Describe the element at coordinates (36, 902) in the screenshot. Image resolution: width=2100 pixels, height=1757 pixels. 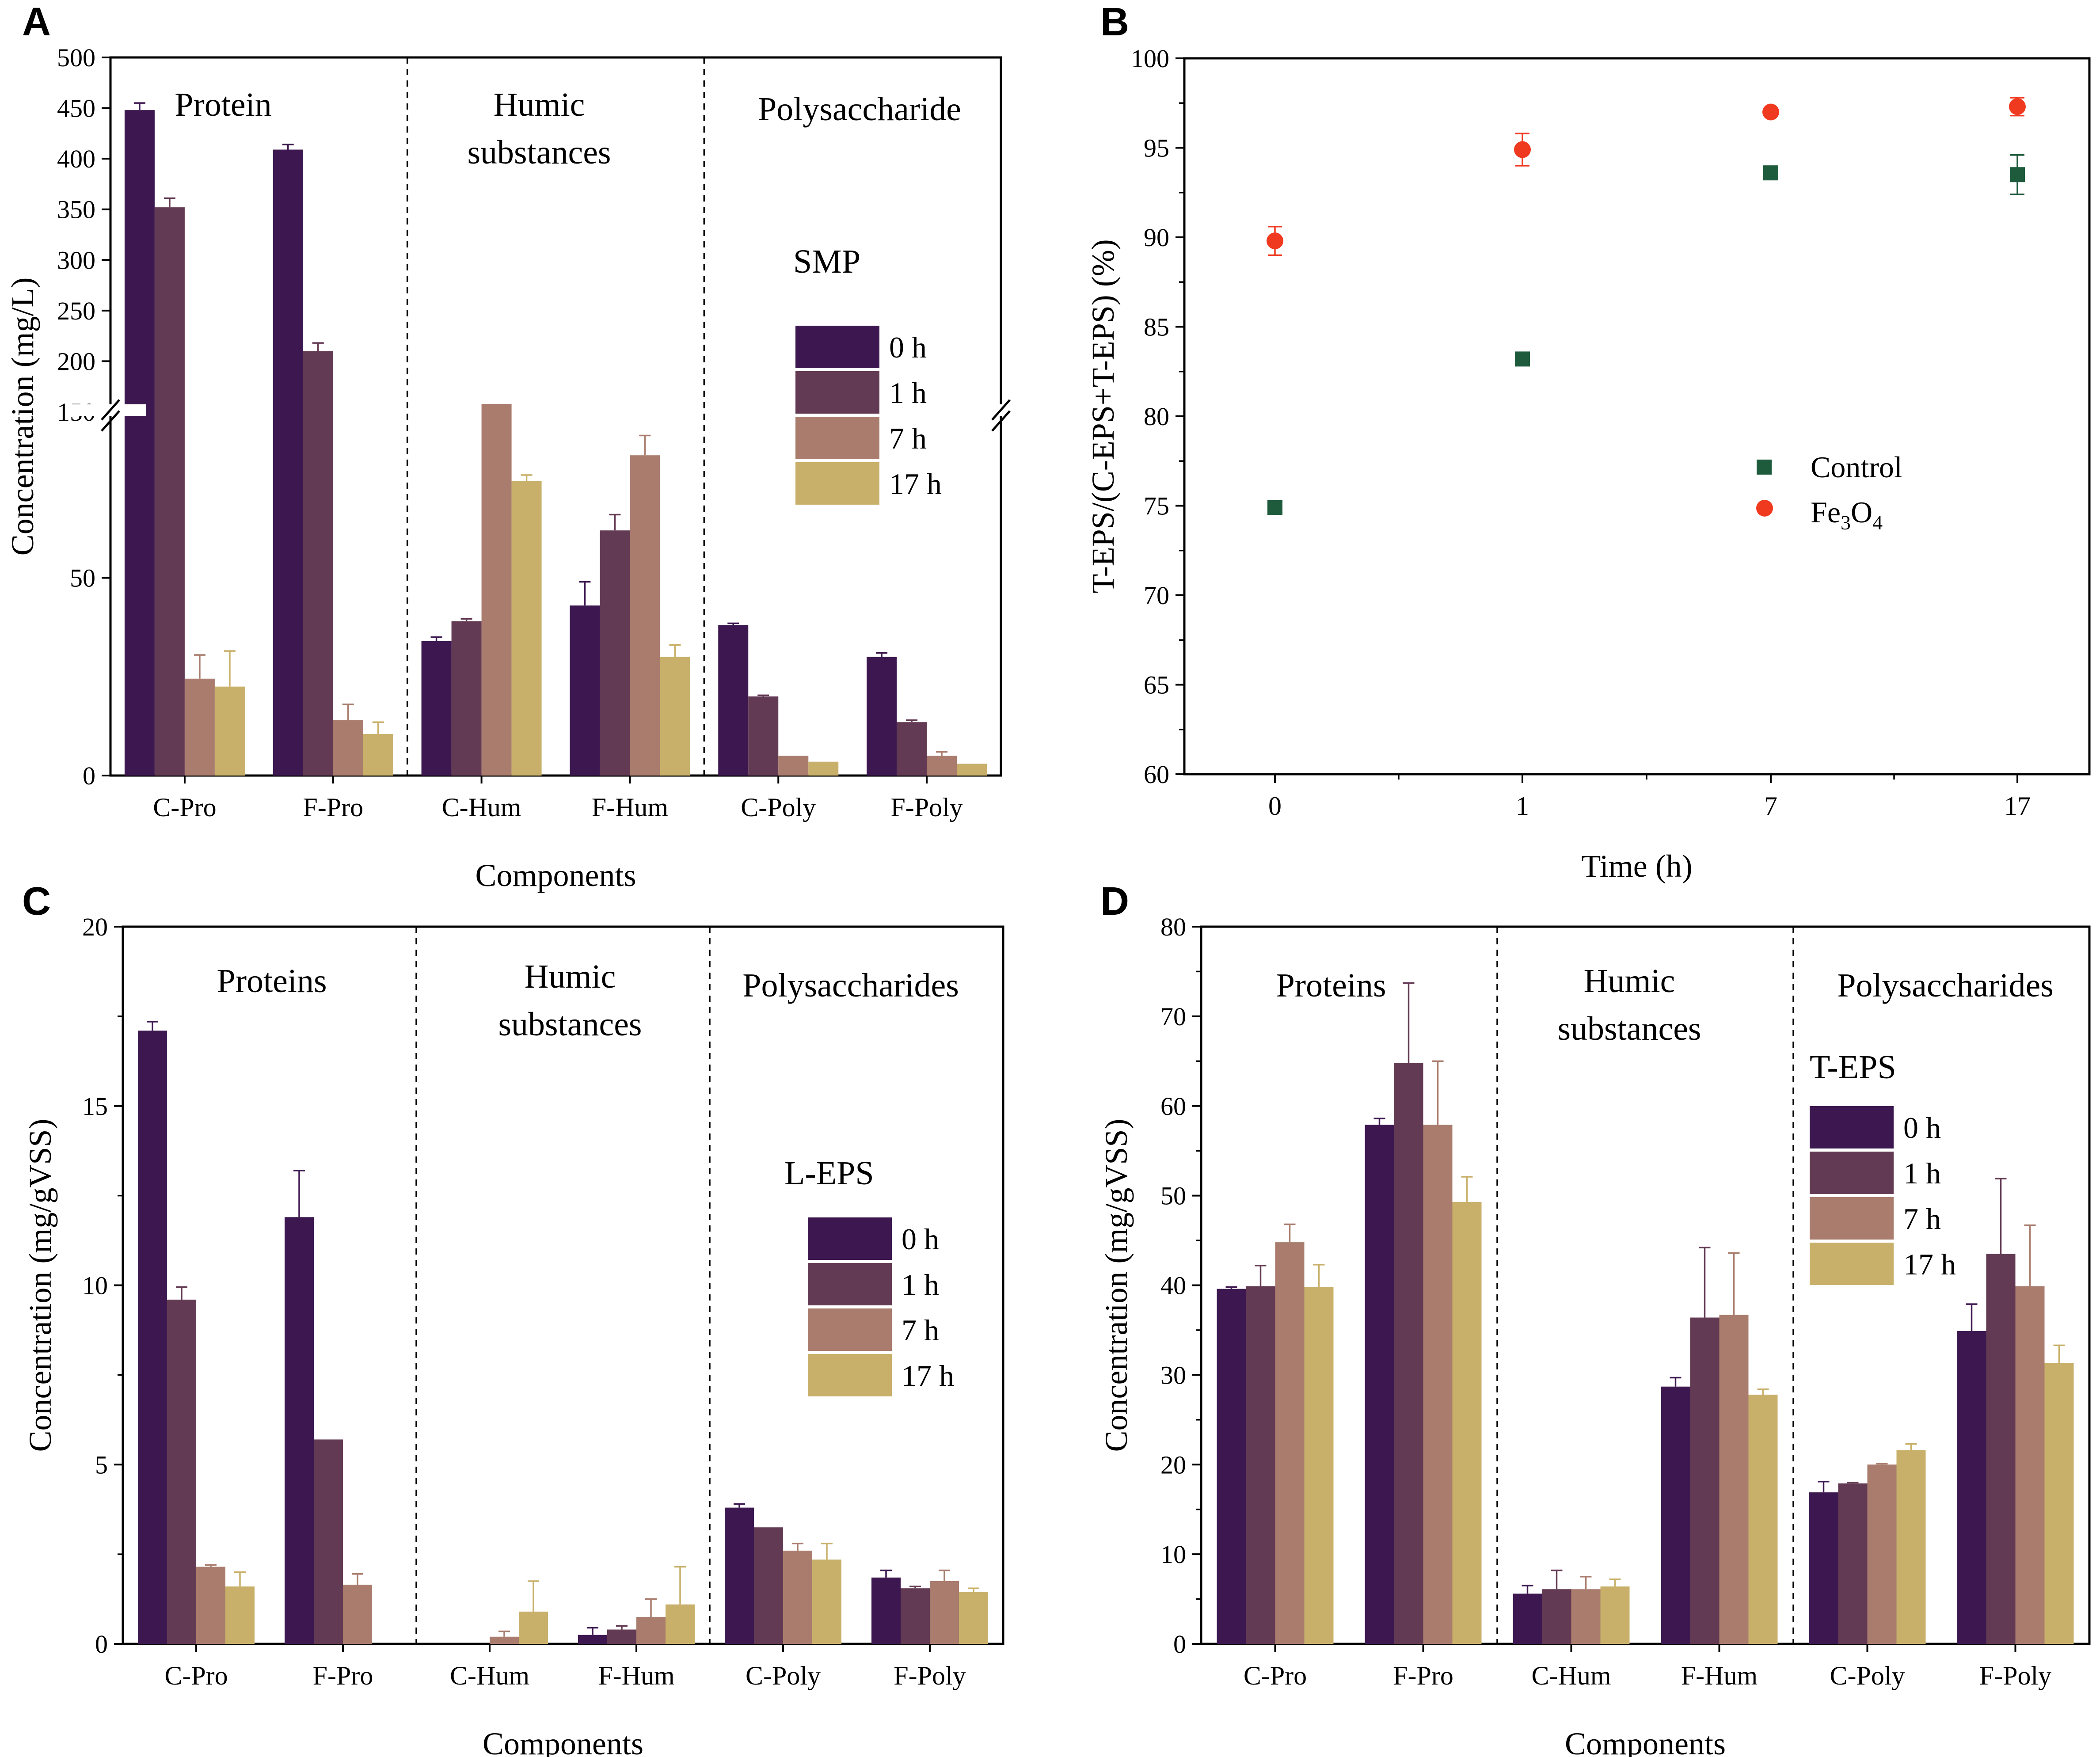
I see `panel-label: C` at that location.